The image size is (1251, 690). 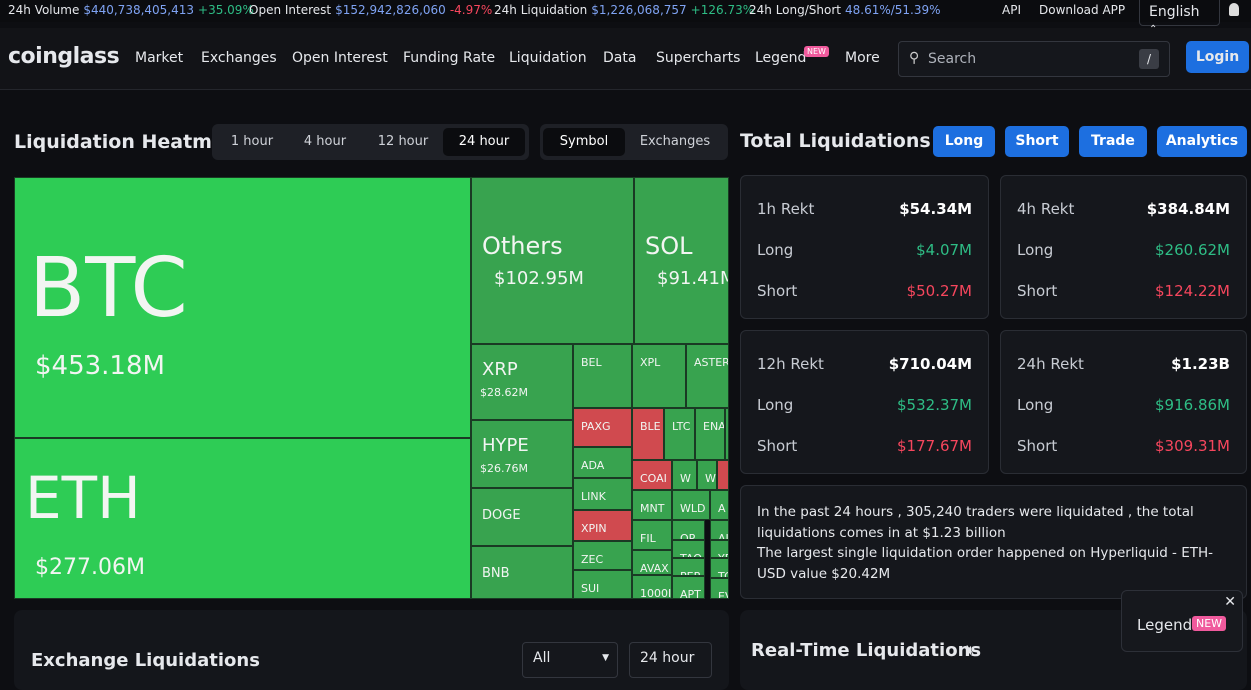 What do you see at coordinates (679, 434) in the screenshot?
I see `heatmap-tile: LTC` at bounding box center [679, 434].